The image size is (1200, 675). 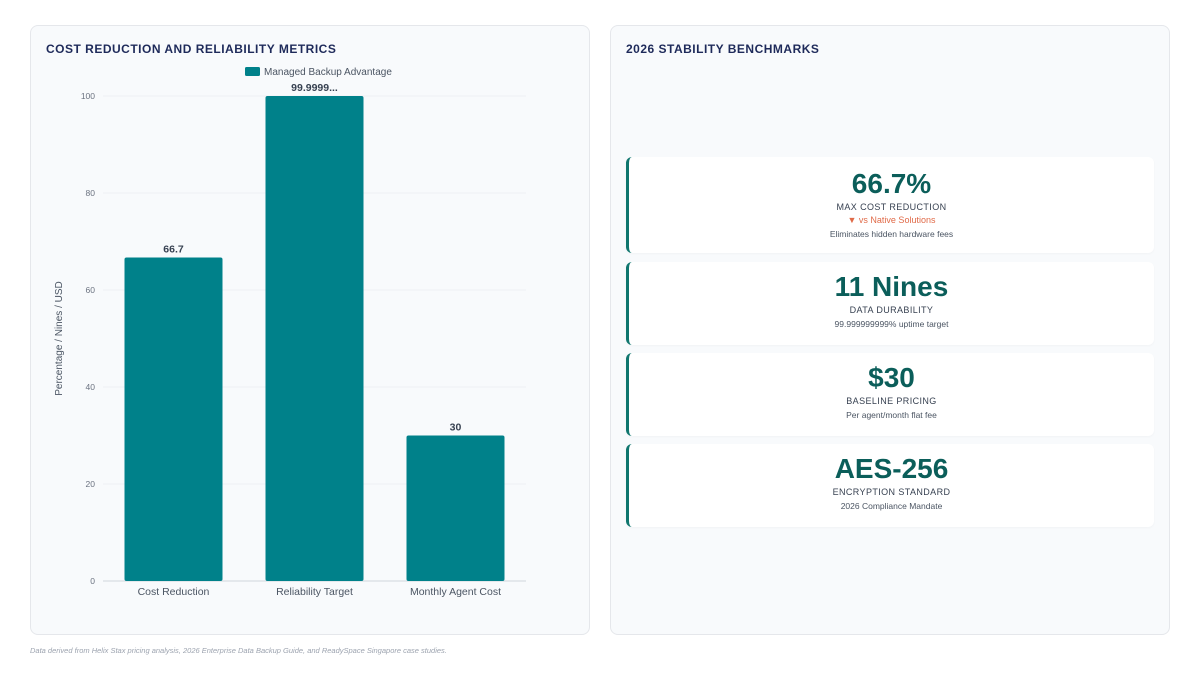 I want to click on y-tick-label: 0, so click(x=92, y=581).